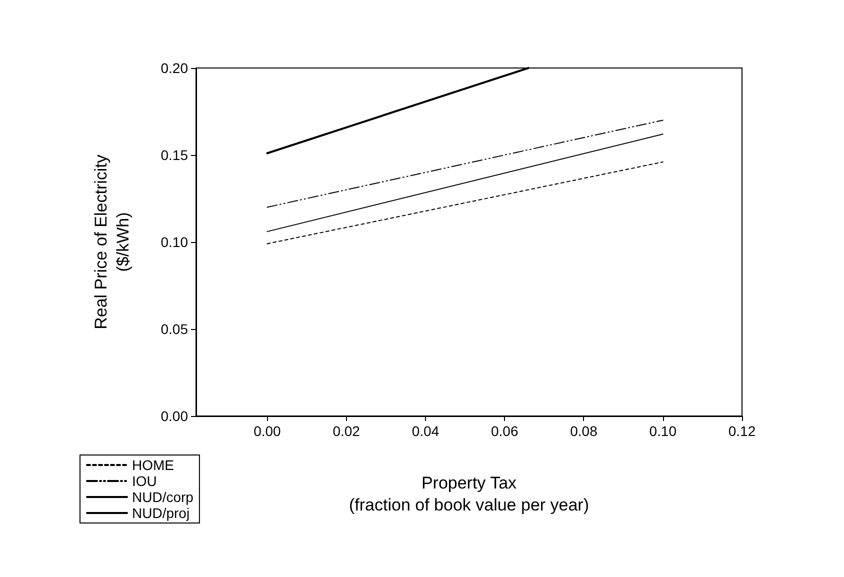  I want to click on legend-label: NUD/corp, so click(163, 497).